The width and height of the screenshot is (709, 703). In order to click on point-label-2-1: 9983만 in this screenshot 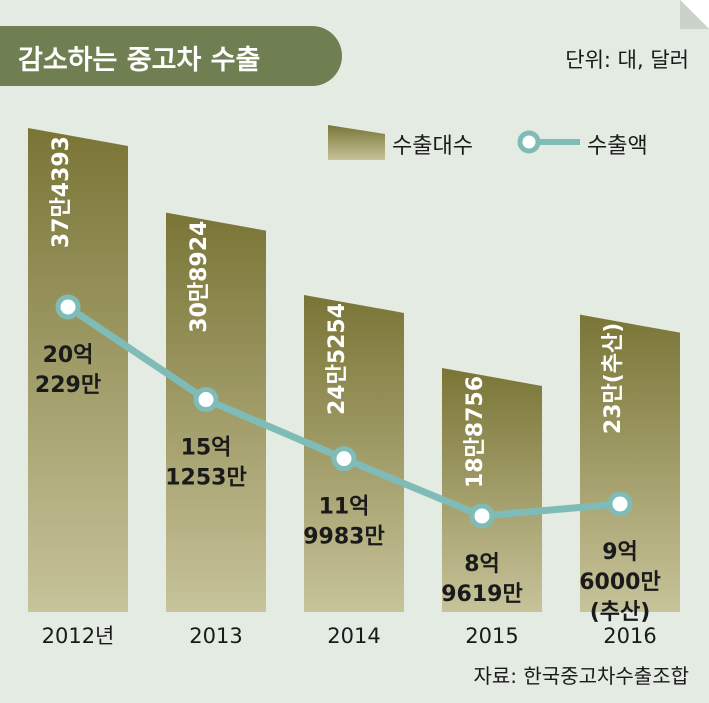, I will do `click(343, 537)`.